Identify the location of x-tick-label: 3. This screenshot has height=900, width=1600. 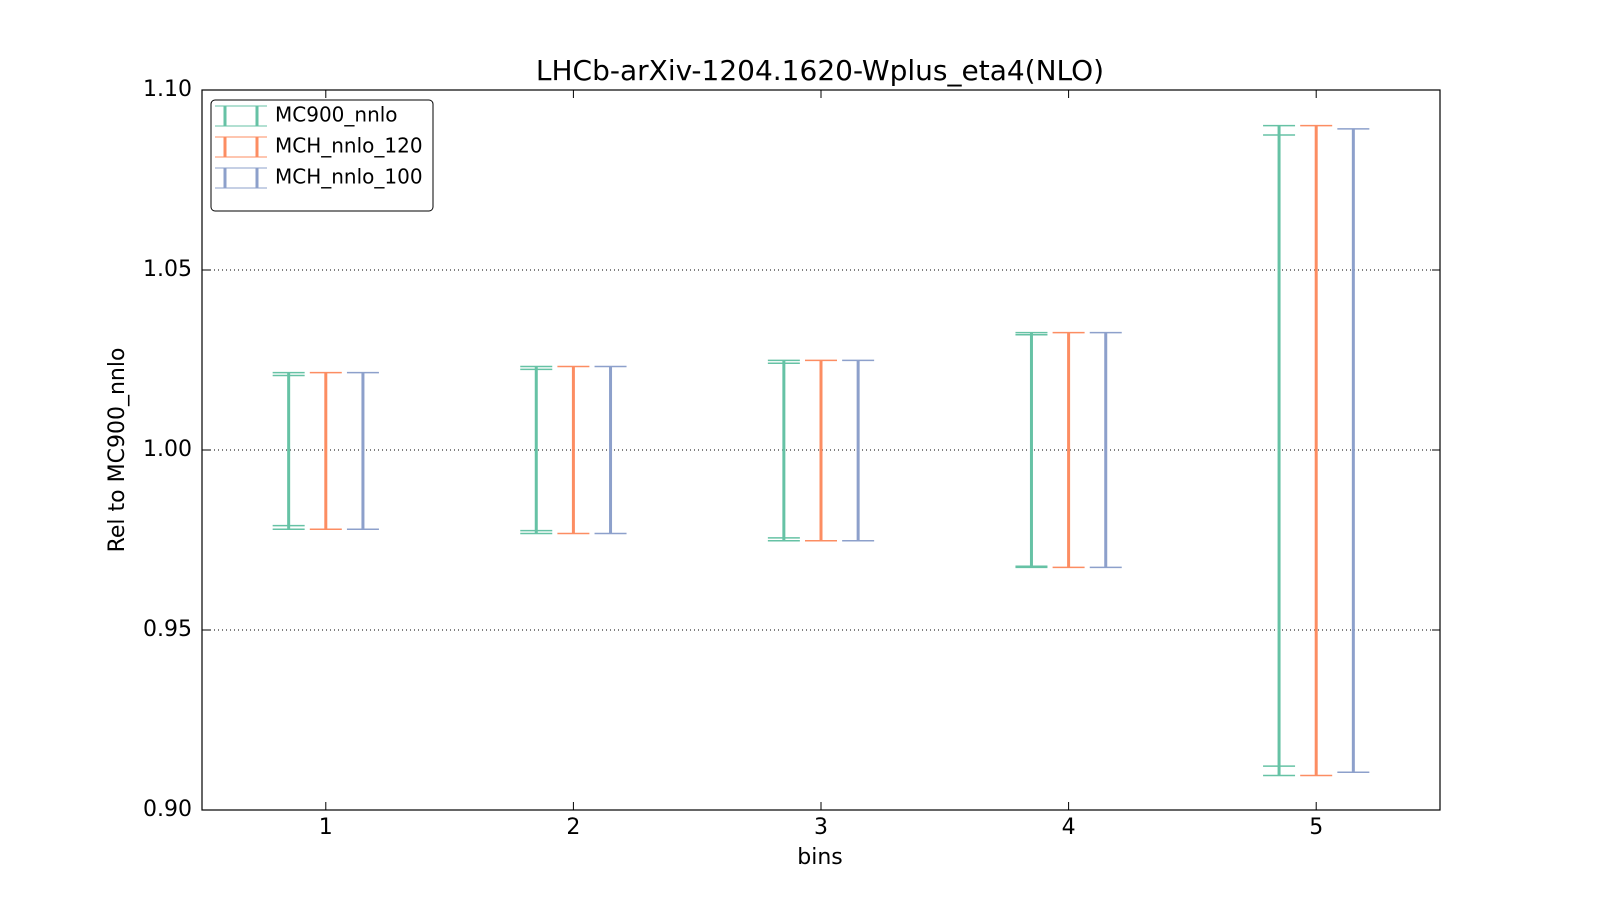
(821, 827).